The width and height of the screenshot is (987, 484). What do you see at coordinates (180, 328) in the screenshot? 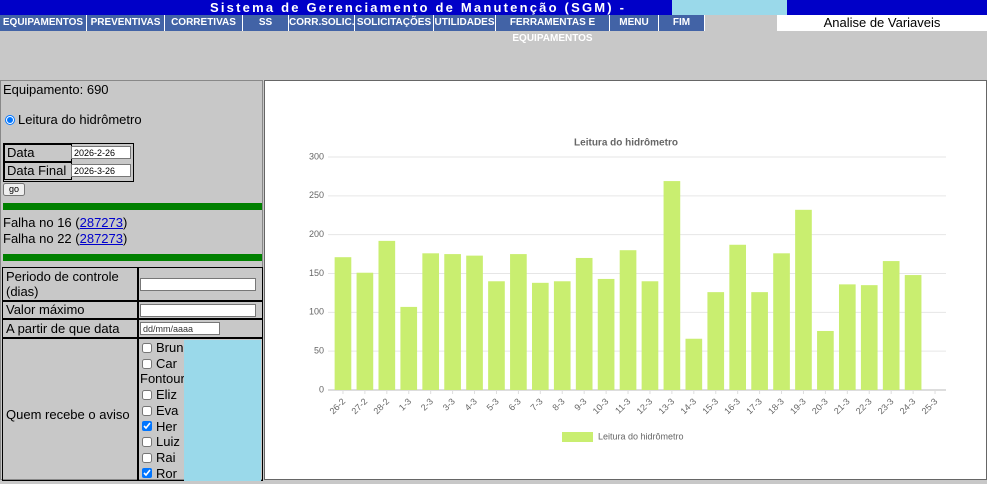
I see `from-input: dd/mm/aaaa` at bounding box center [180, 328].